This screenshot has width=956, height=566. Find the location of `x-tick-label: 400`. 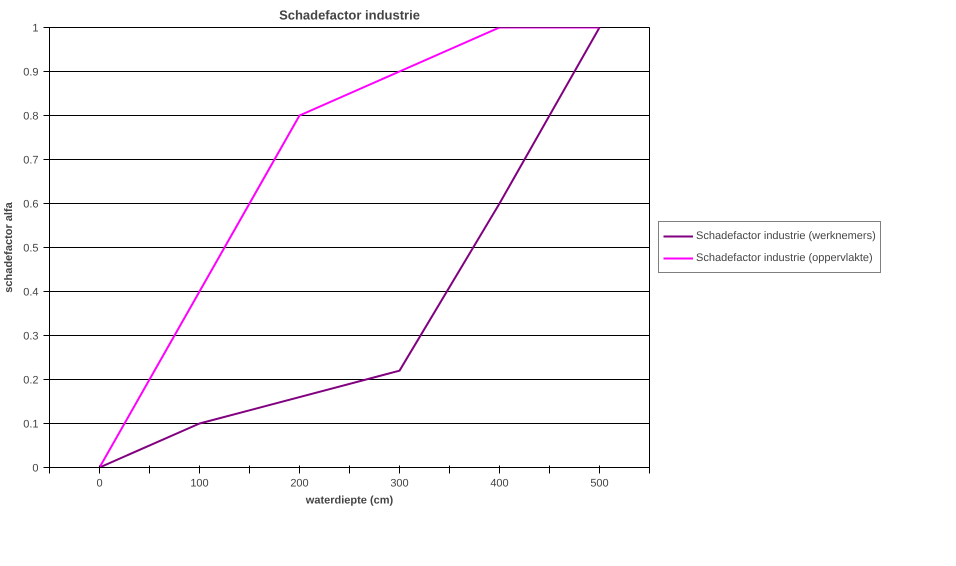

x-tick-label: 400 is located at coordinates (499, 484).